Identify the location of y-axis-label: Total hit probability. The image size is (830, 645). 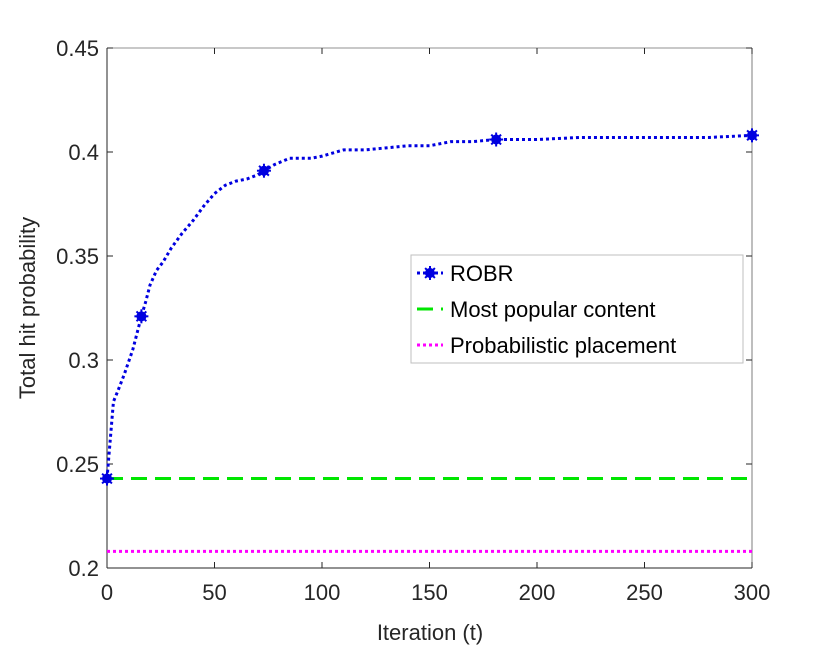
(27, 308).